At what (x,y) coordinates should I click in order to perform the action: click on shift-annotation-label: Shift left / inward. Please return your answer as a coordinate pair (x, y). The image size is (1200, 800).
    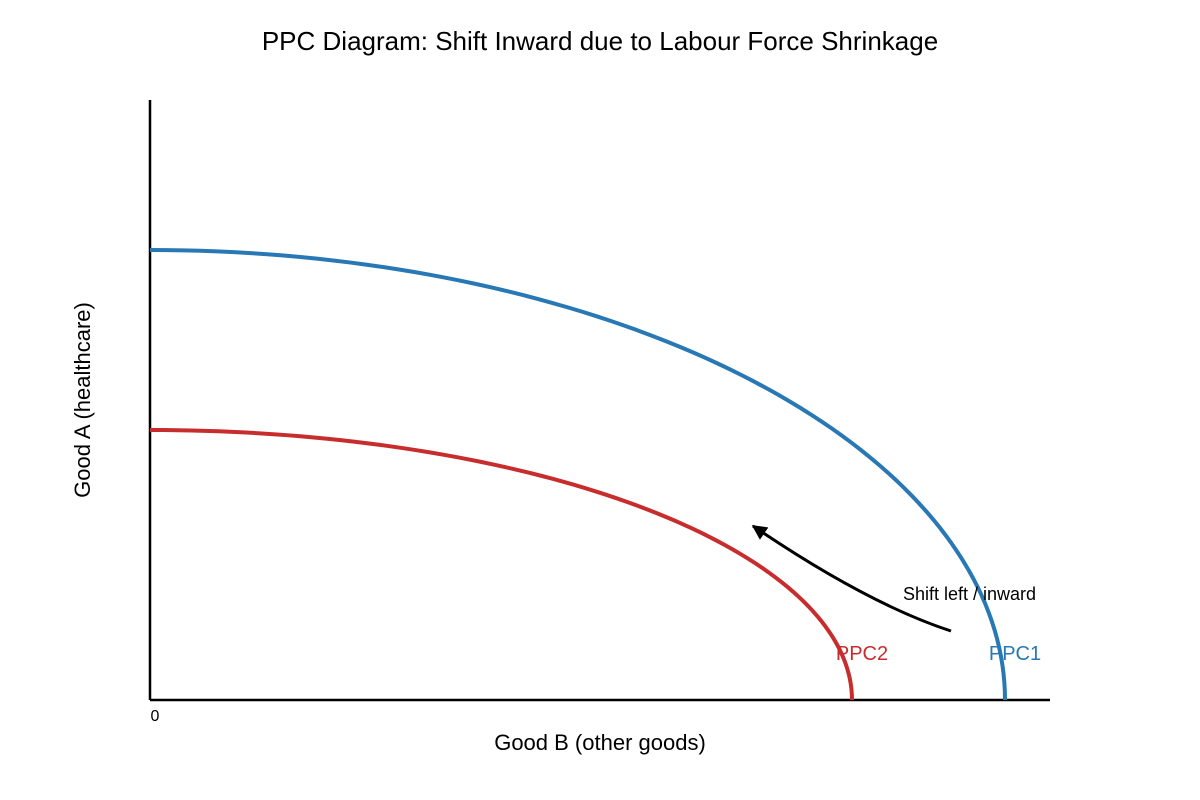
    Looking at the image, I should click on (969, 594).